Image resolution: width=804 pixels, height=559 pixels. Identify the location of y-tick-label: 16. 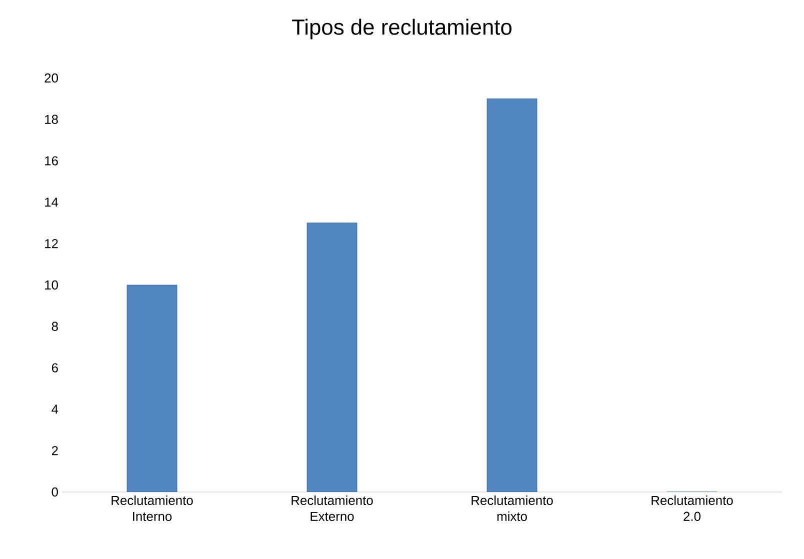
(51, 161).